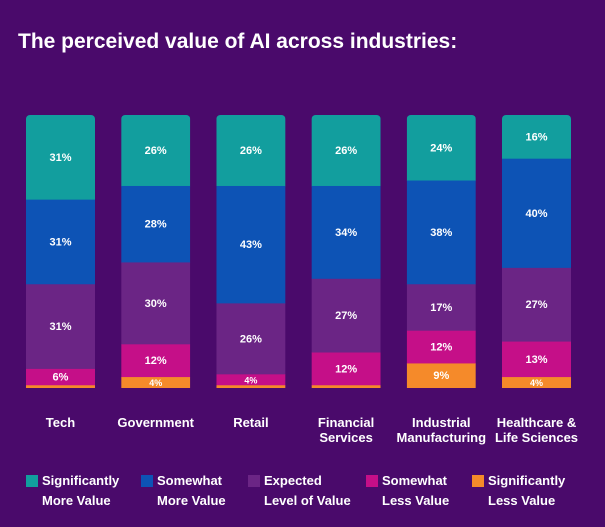 This screenshot has width=605, height=527. What do you see at coordinates (293, 480) in the screenshot?
I see `legend-label: Expected` at bounding box center [293, 480].